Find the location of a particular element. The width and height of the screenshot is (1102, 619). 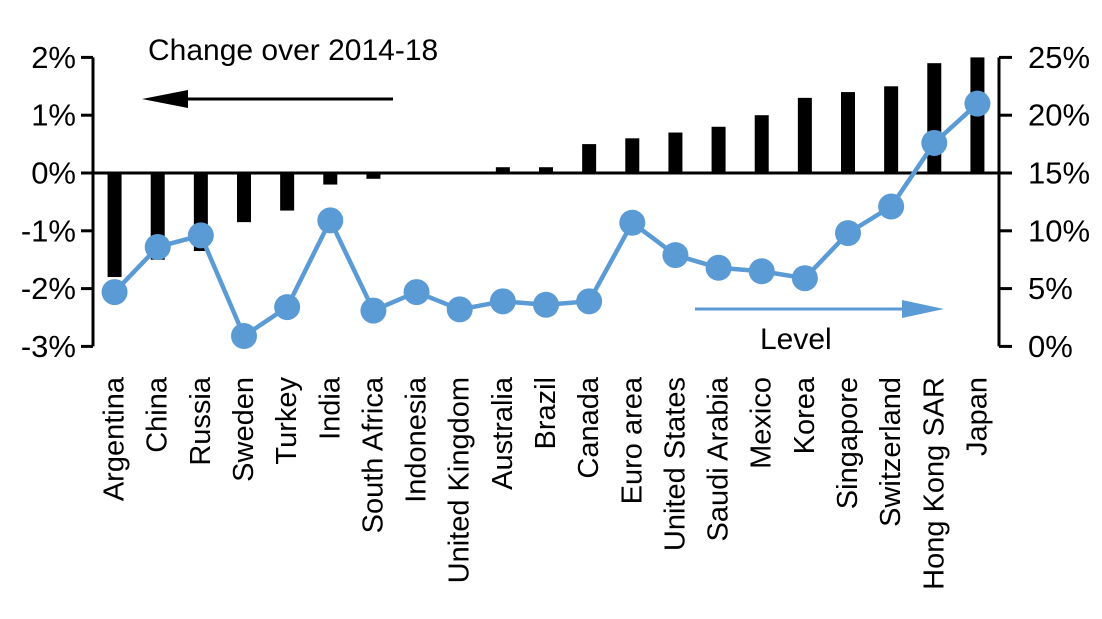

category-label: Canada is located at coordinates (589, 427).